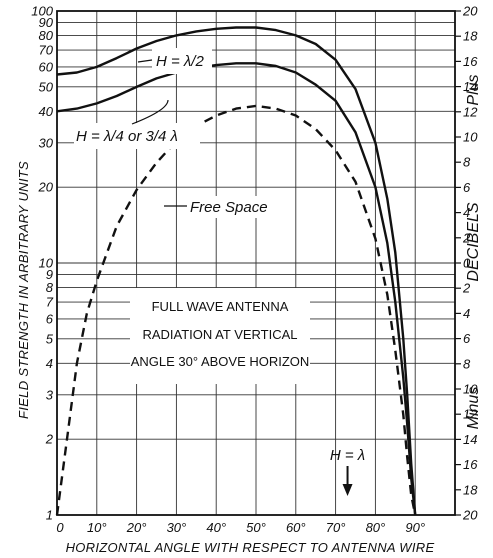  Describe the element at coordinates (42, 11) in the screenshot. I see `y-tick-label: 100` at that location.